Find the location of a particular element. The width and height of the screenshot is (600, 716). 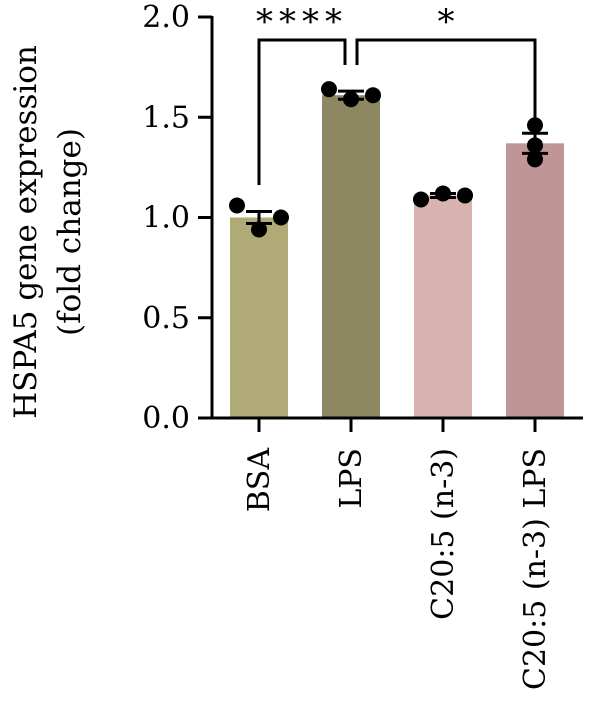

significance-label-1: * is located at coordinates (446, 22).